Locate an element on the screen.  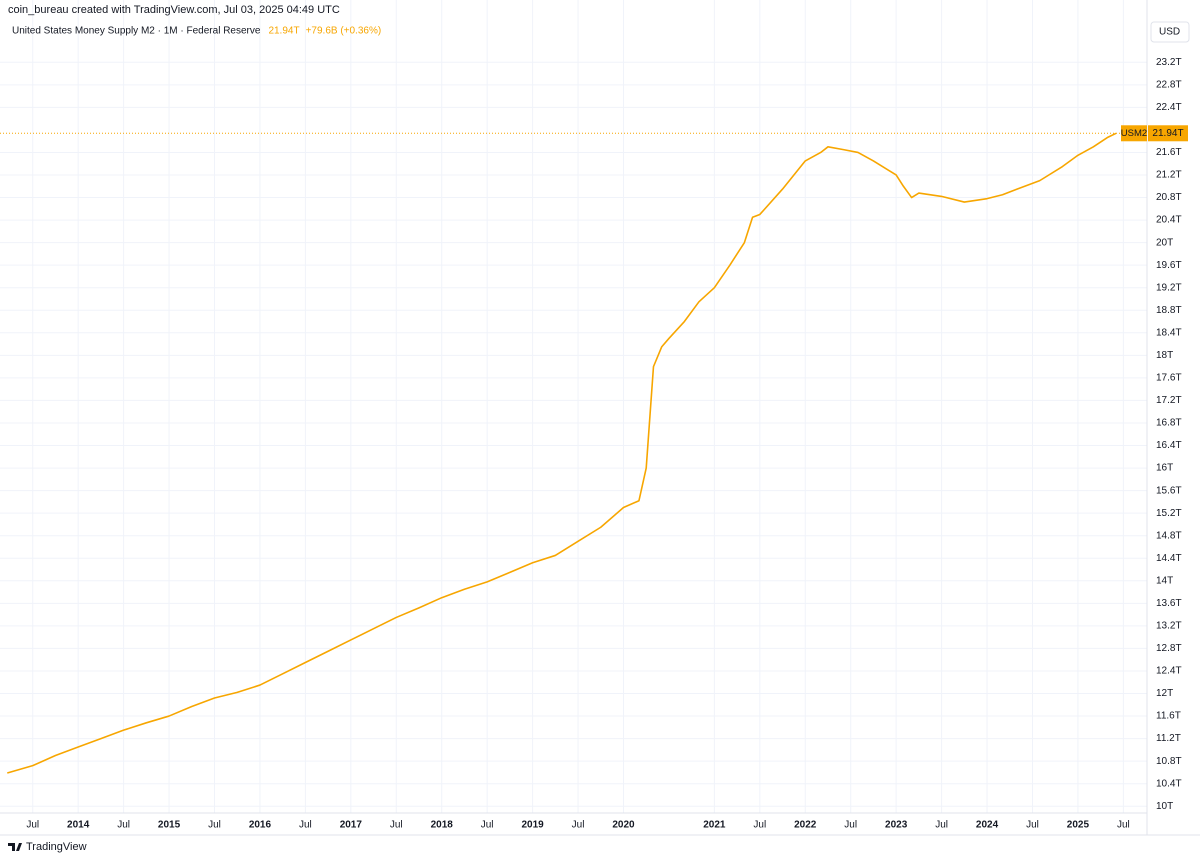
x-tick-label: 2021 is located at coordinates (714, 825).